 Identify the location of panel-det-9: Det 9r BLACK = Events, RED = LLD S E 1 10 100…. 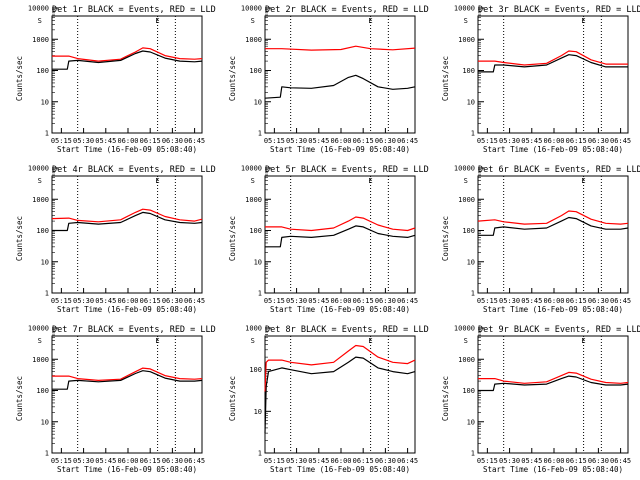
(540, 400).